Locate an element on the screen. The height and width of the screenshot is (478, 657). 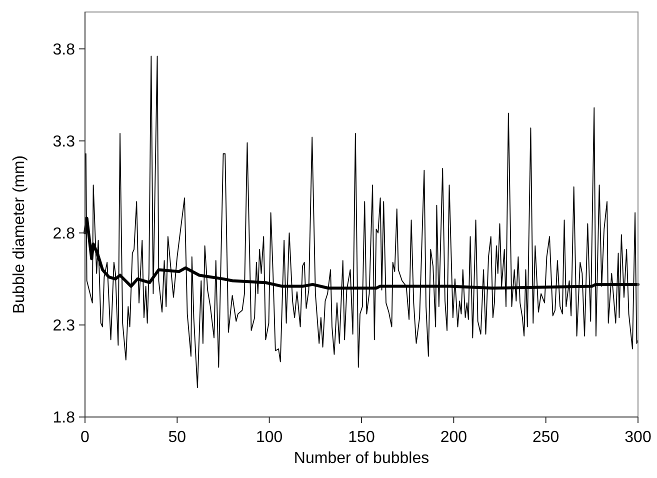
x-tick-label: 300 is located at coordinates (638, 437).